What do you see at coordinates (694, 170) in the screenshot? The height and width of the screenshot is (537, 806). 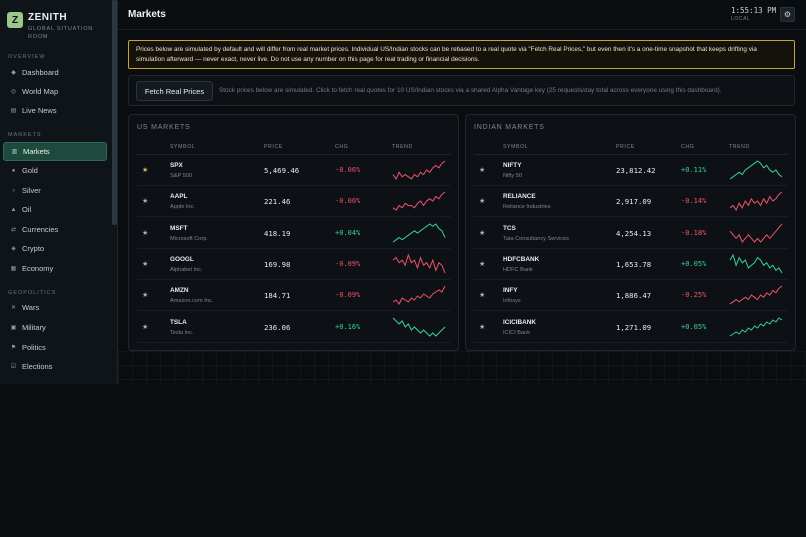 I see `ticker-change: +0.11%` at bounding box center [694, 170].